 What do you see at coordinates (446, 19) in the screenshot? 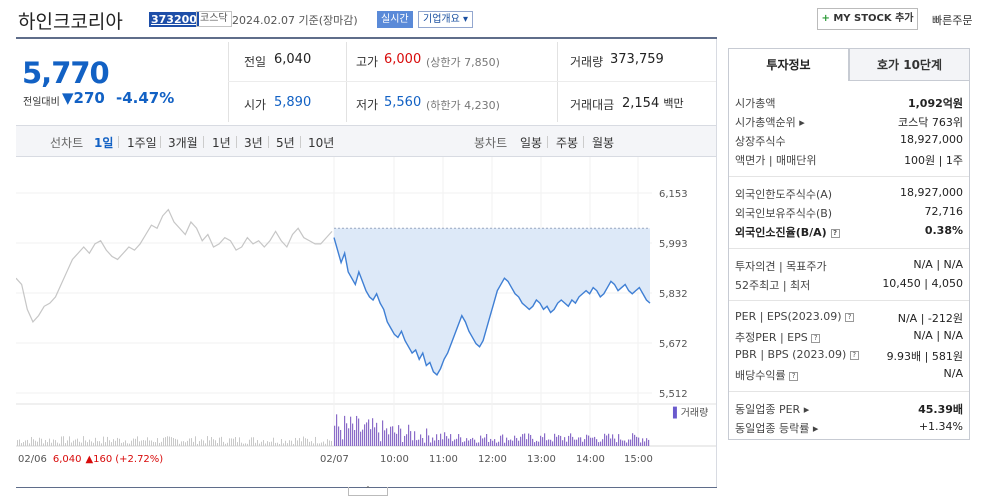
I see `company-info-dropdown: 기업개요 ▾` at bounding box center [446, 19].